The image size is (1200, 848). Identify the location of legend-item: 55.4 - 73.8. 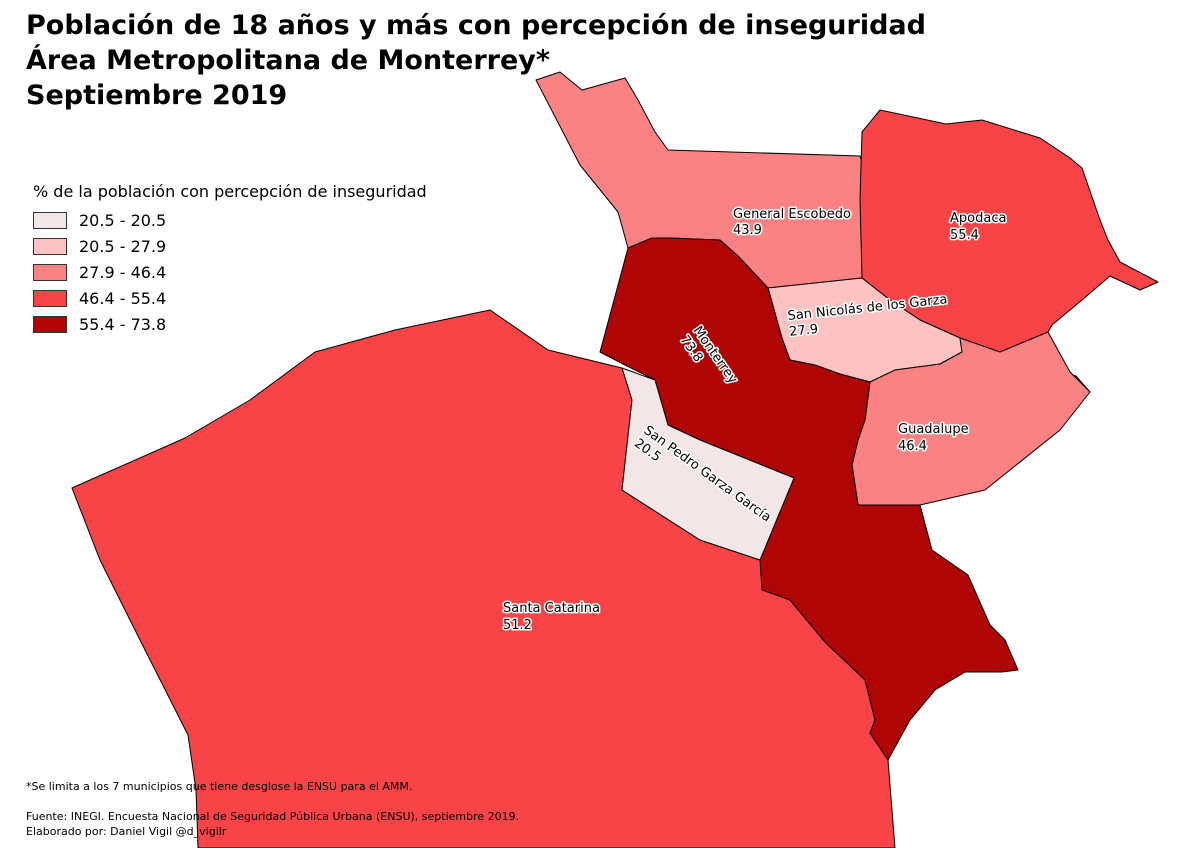
(230, 324).